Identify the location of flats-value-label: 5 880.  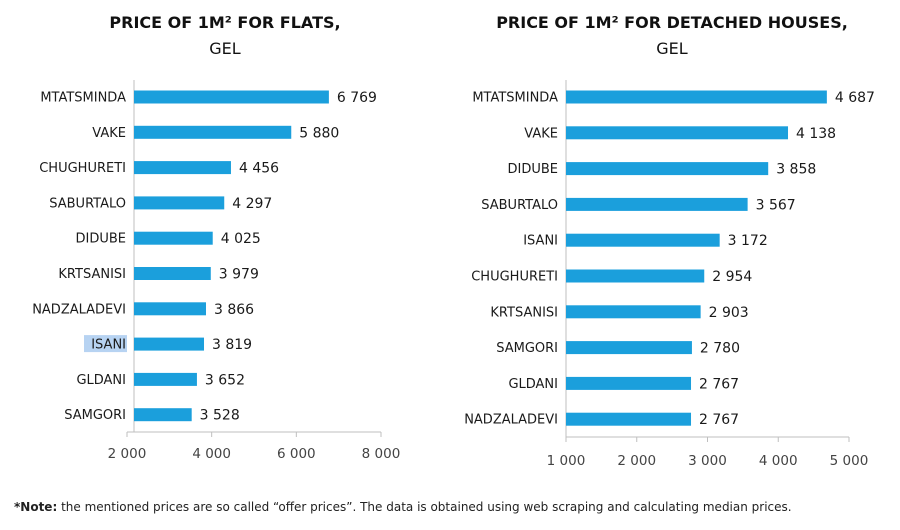
(319, 133).